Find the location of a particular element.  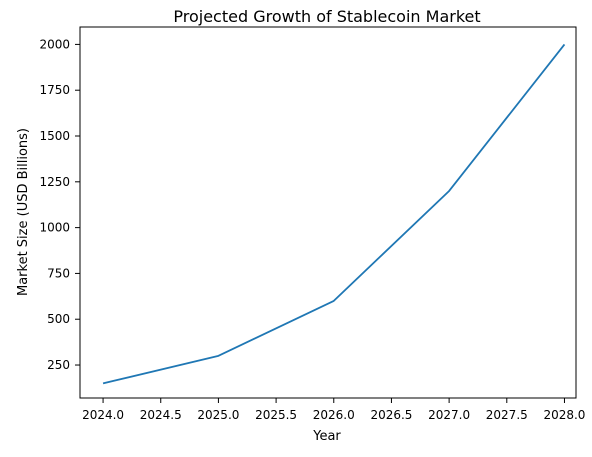

y-tick-label: 1000 is located at coordinates (54, 228).